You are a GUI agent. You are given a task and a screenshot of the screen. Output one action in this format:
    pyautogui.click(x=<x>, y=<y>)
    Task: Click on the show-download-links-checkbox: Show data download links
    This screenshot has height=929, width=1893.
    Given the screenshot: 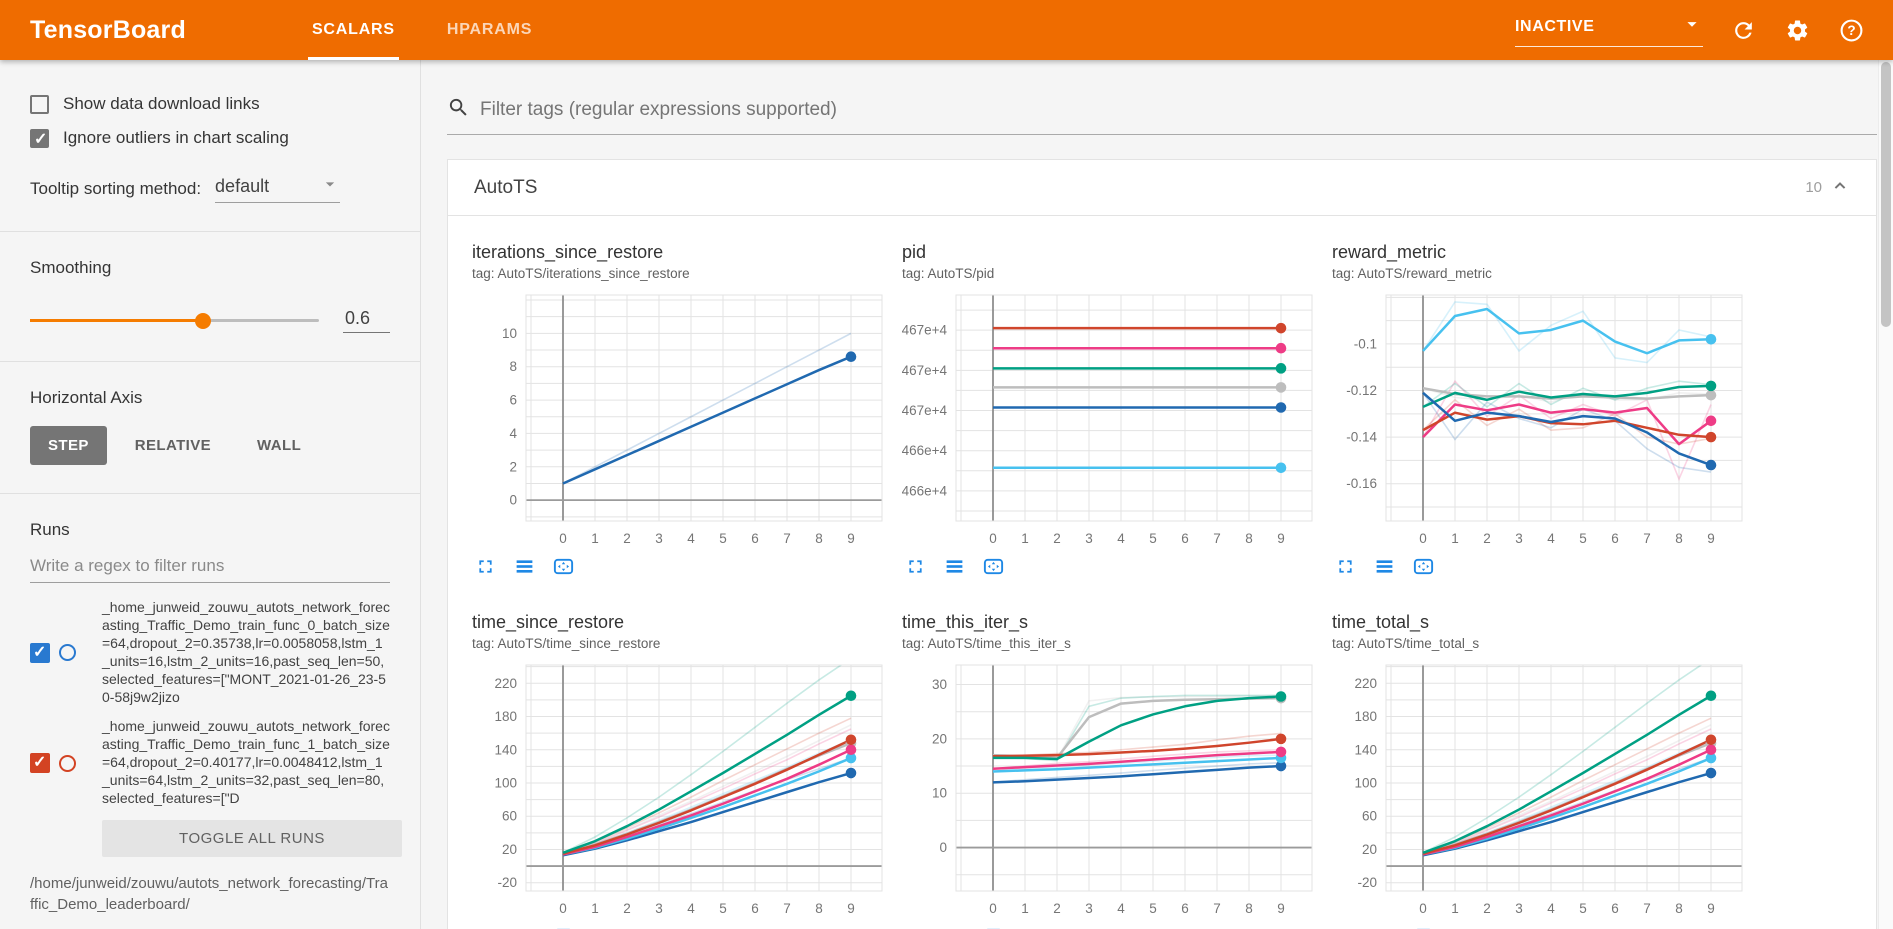 What is the action you would take?
    pyautogui.click(x=210, y=104)
    